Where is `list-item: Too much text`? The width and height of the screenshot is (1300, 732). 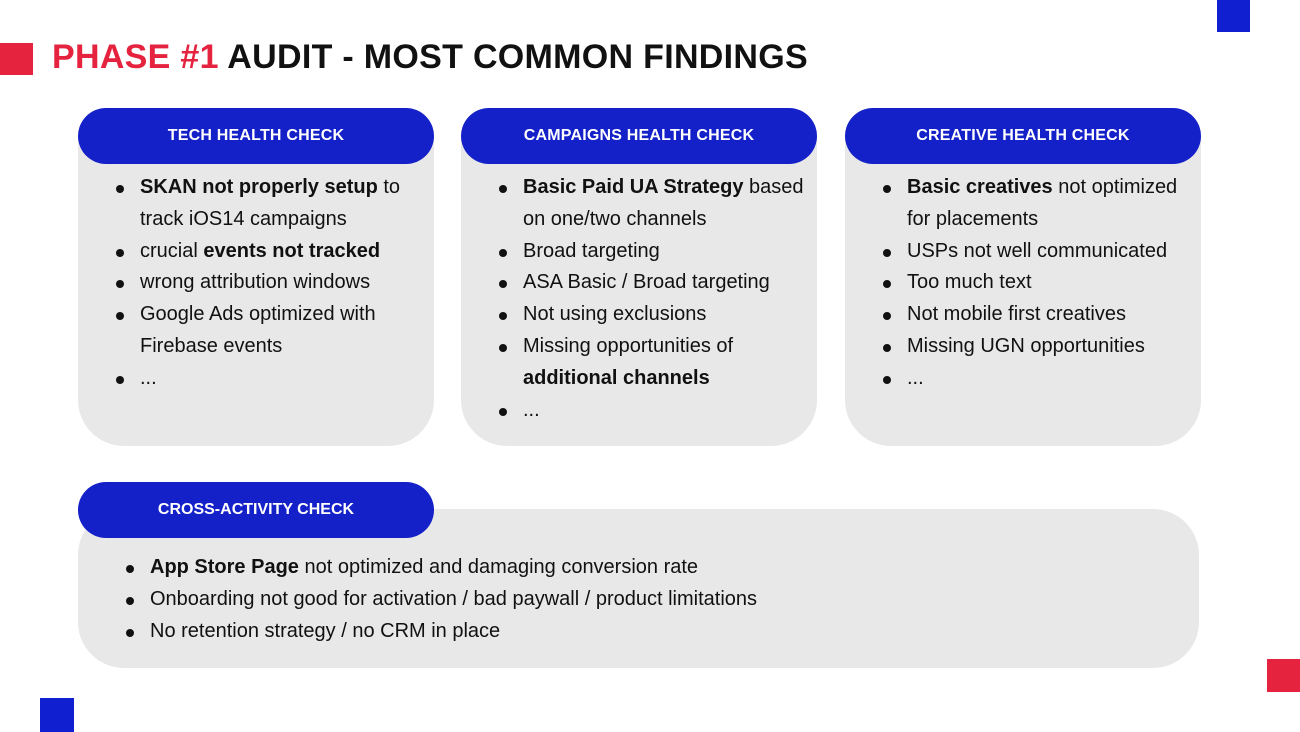 list-item: Too much text is located at coordinates (1037, 283).